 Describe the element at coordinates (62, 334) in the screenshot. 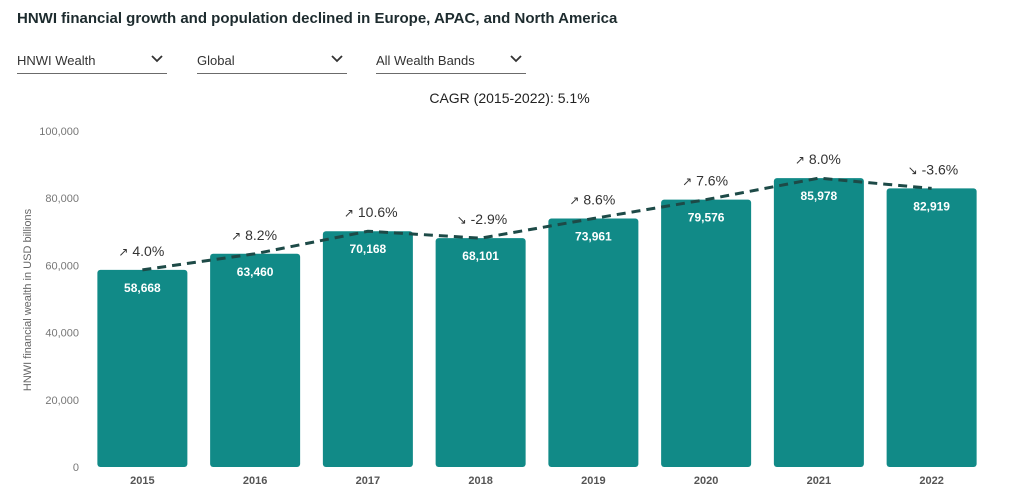

I see `y-tick-label: 40,000` at that location.